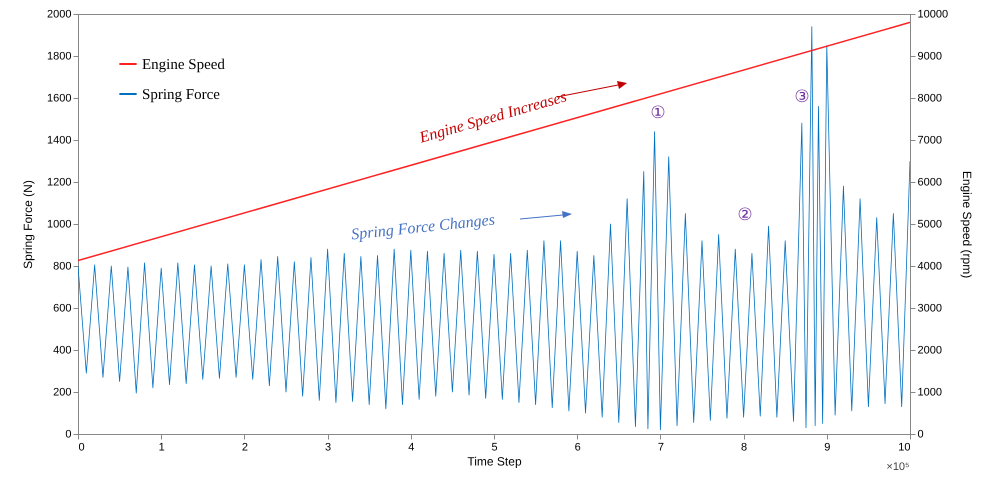 This screenshot has width=991, height=479. What do you see at coordinates (745, 215) in the screenshot?
I see `annotation: ②` at bounding box center [745, 215].